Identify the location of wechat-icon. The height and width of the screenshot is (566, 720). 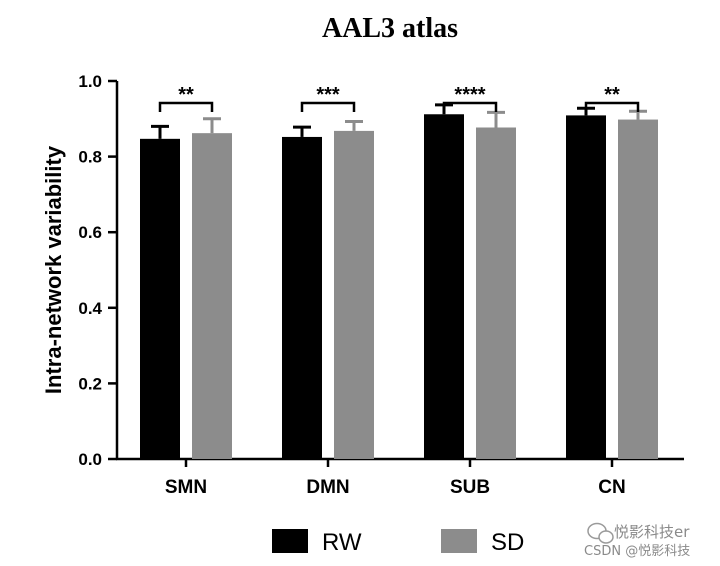
(600, 533).